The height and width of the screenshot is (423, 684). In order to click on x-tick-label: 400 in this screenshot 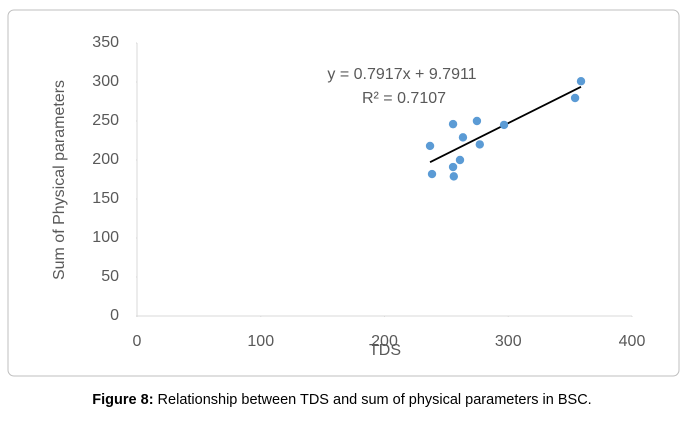, I will do `click(632, 341)`.